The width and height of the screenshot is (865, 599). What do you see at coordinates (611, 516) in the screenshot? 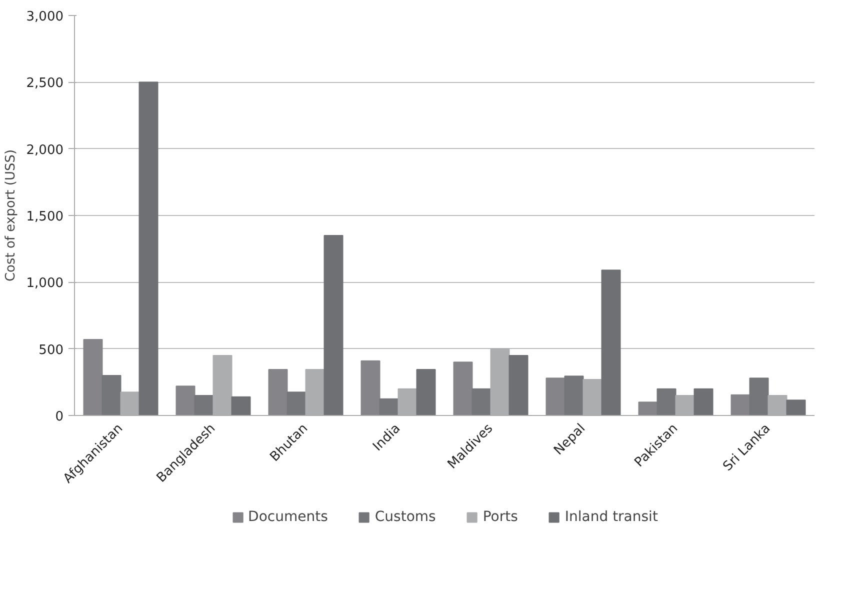
I see `legend-label: Inland transit` at bounding box center [611, 516].